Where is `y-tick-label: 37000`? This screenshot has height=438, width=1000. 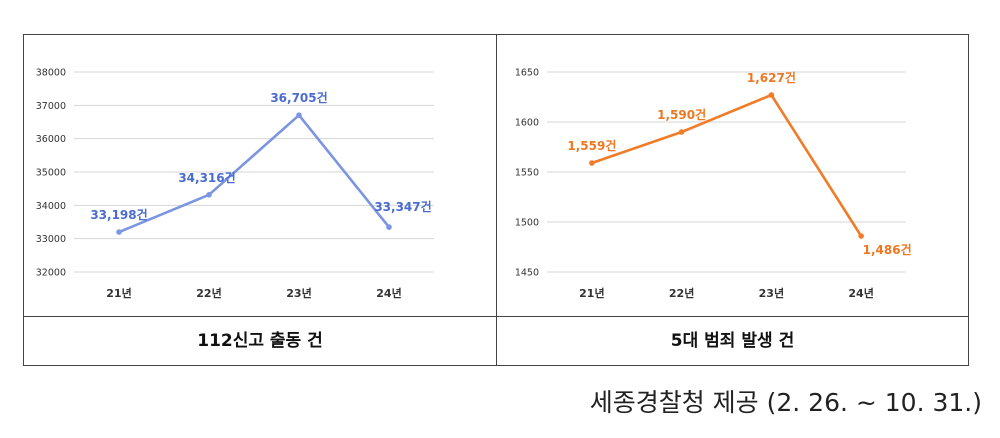 y-tick-label: 37000 is located at coordinates (51, 106).